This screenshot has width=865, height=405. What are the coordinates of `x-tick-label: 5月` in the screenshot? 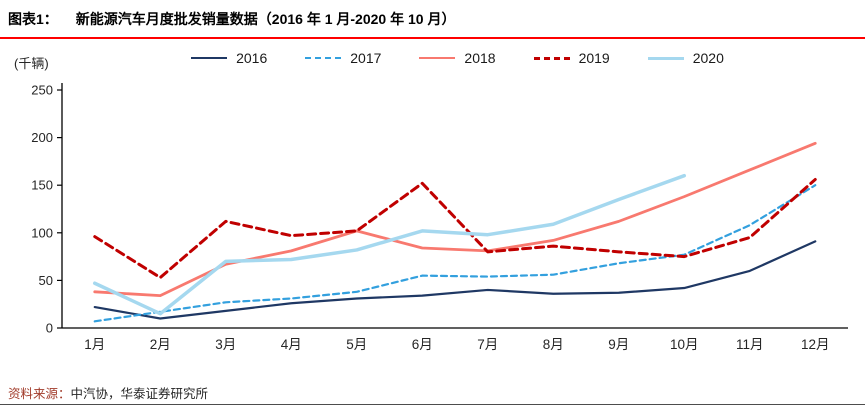 It's located at (356, 344).